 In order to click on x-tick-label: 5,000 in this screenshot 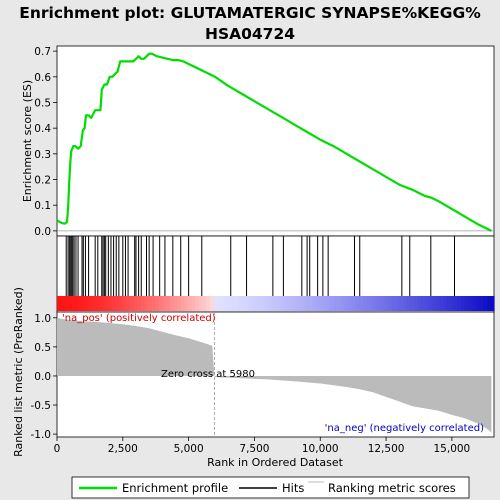, I will do `click(189, 449)`.